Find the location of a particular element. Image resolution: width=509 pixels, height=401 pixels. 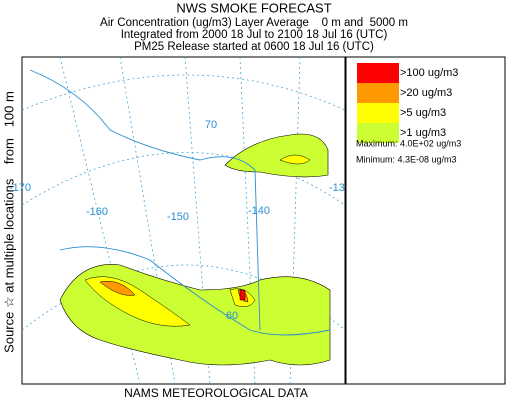

legend-label: >20 ug/m3 is located at coordinates (426, 93).